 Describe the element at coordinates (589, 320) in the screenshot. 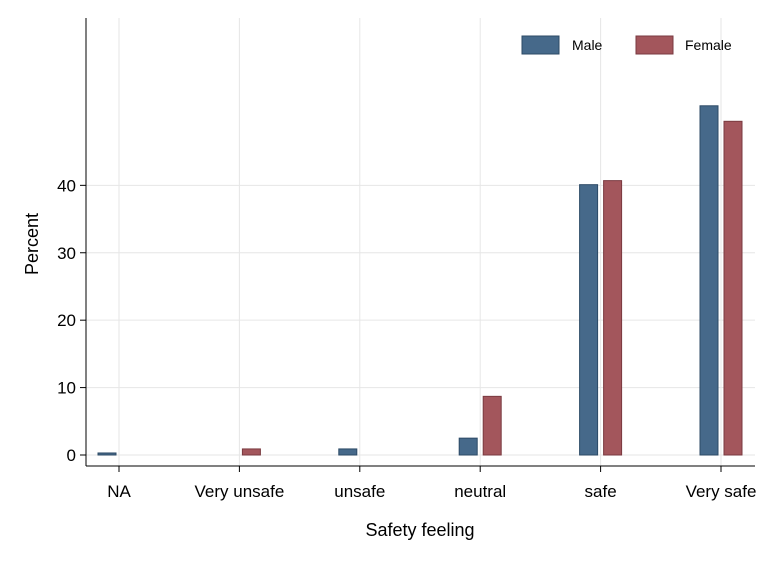

I see `bar-male-safe` at that location.